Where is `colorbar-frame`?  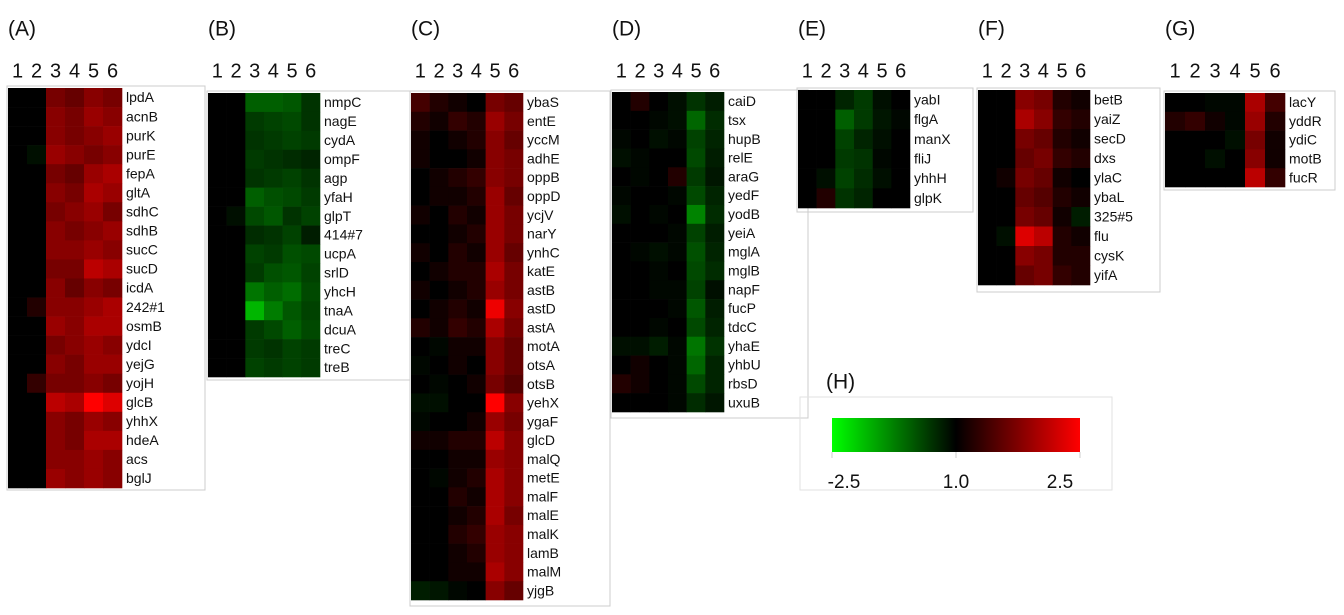
colorbar-frame is located at coordinates (956, 443).